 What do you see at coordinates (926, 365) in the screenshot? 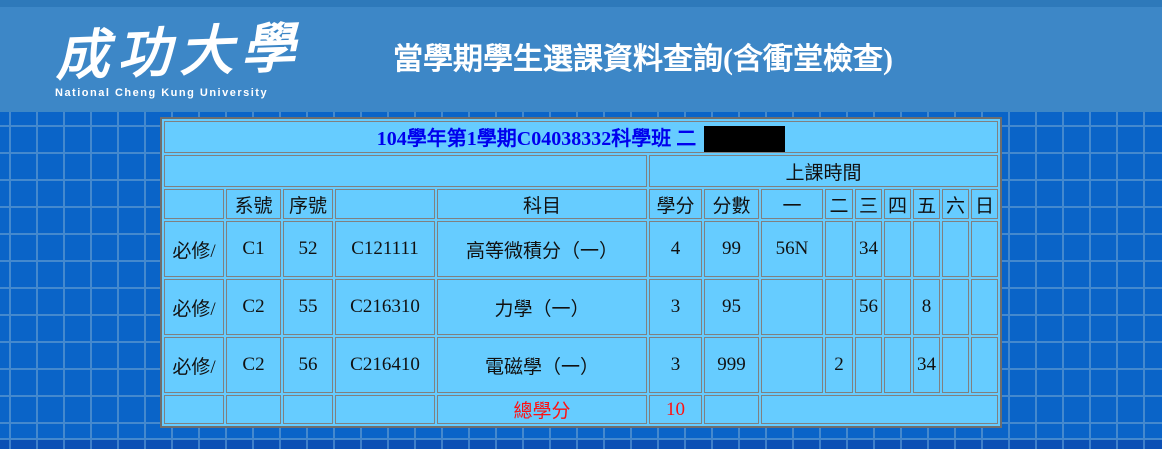
I see `cell-fri: 34` at bounding box center [926, 365].